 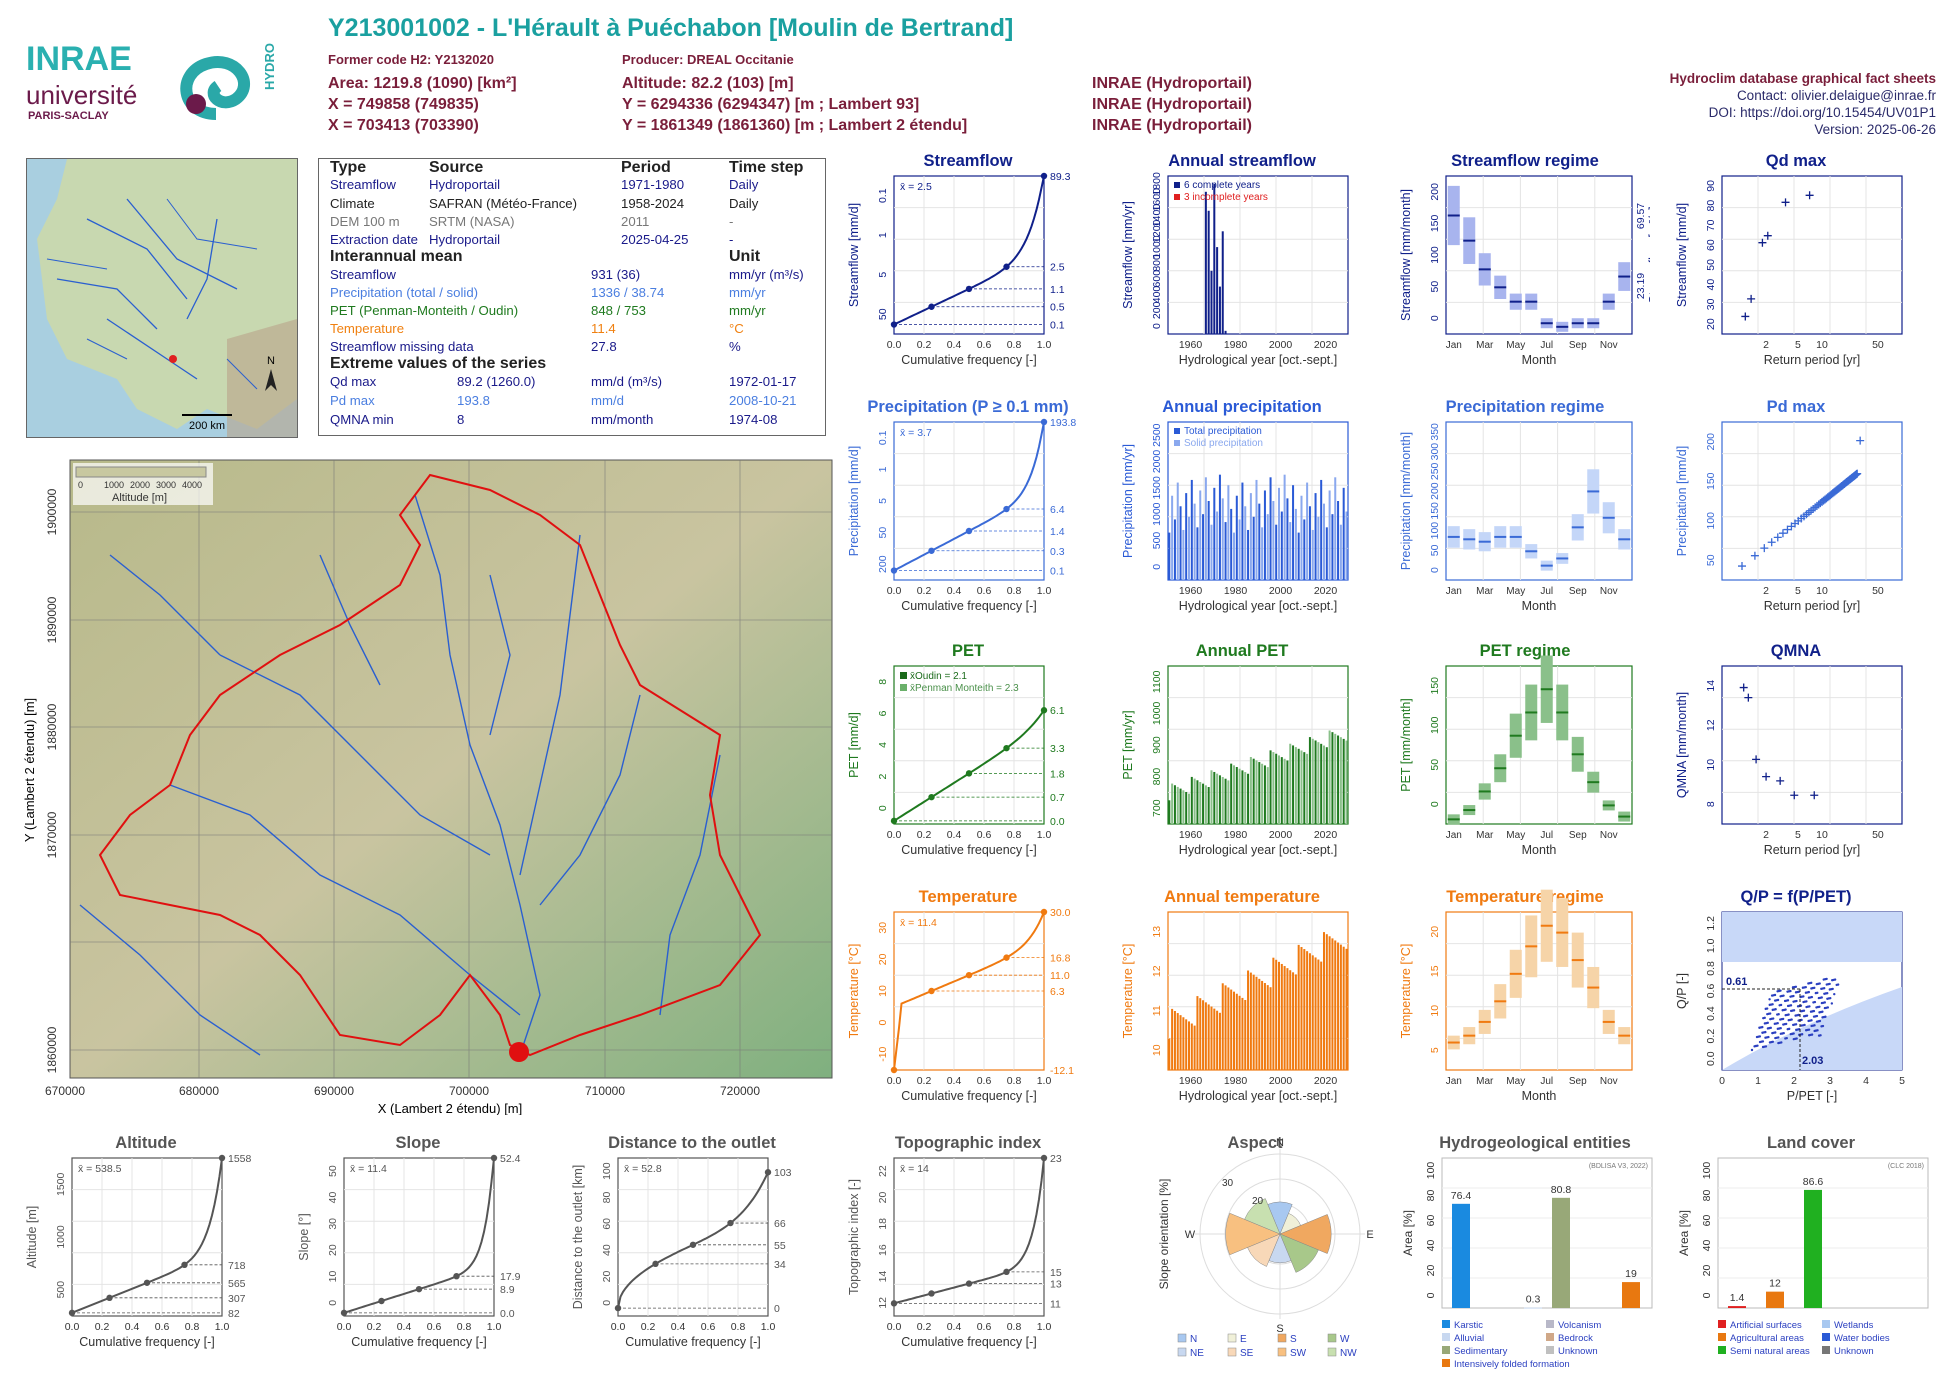 What do you see at coordinates (1258, 850) in the screenshot?
I see `x-axis-label: Hydrological year [oct.-sept.]` at bounding box center [1258, 850].